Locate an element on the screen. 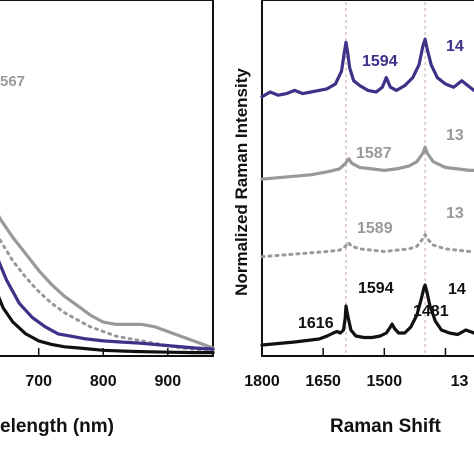 The image size is (474, 474). peak-label: 1616 is located at coordinates (316, 323).